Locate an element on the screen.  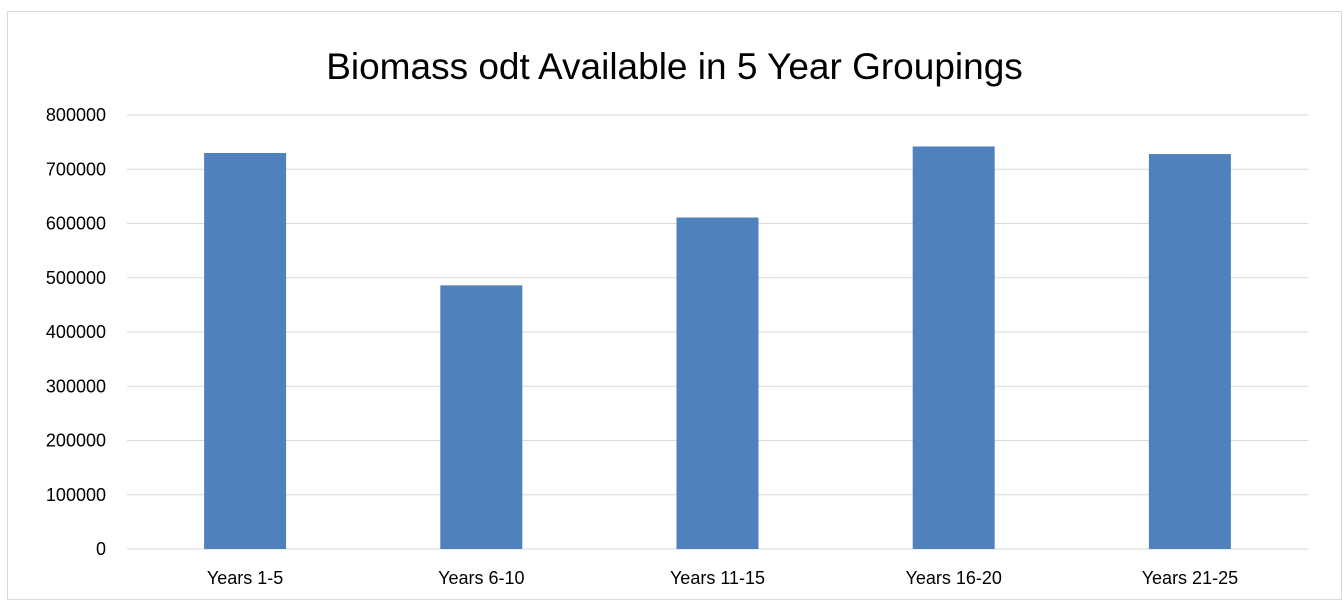
x-tick-label: Years 16-20 is located at coordinates (953, 578).